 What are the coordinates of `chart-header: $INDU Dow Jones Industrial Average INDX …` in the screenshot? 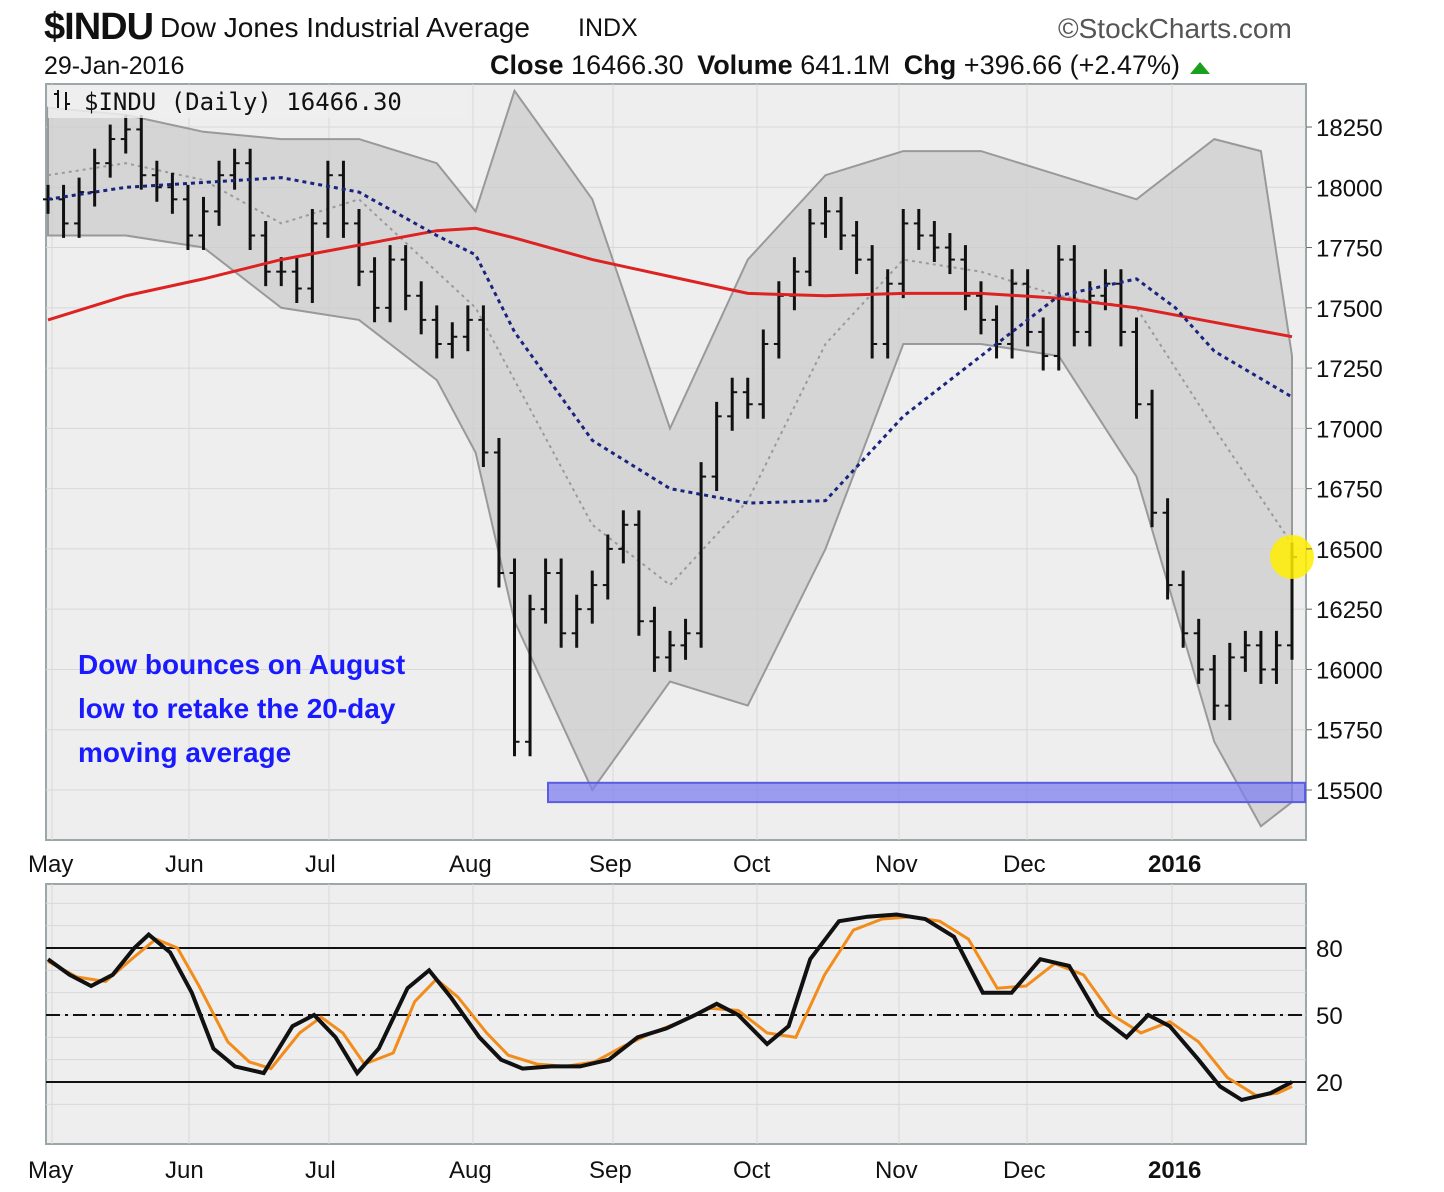 It's located at (722, 42).